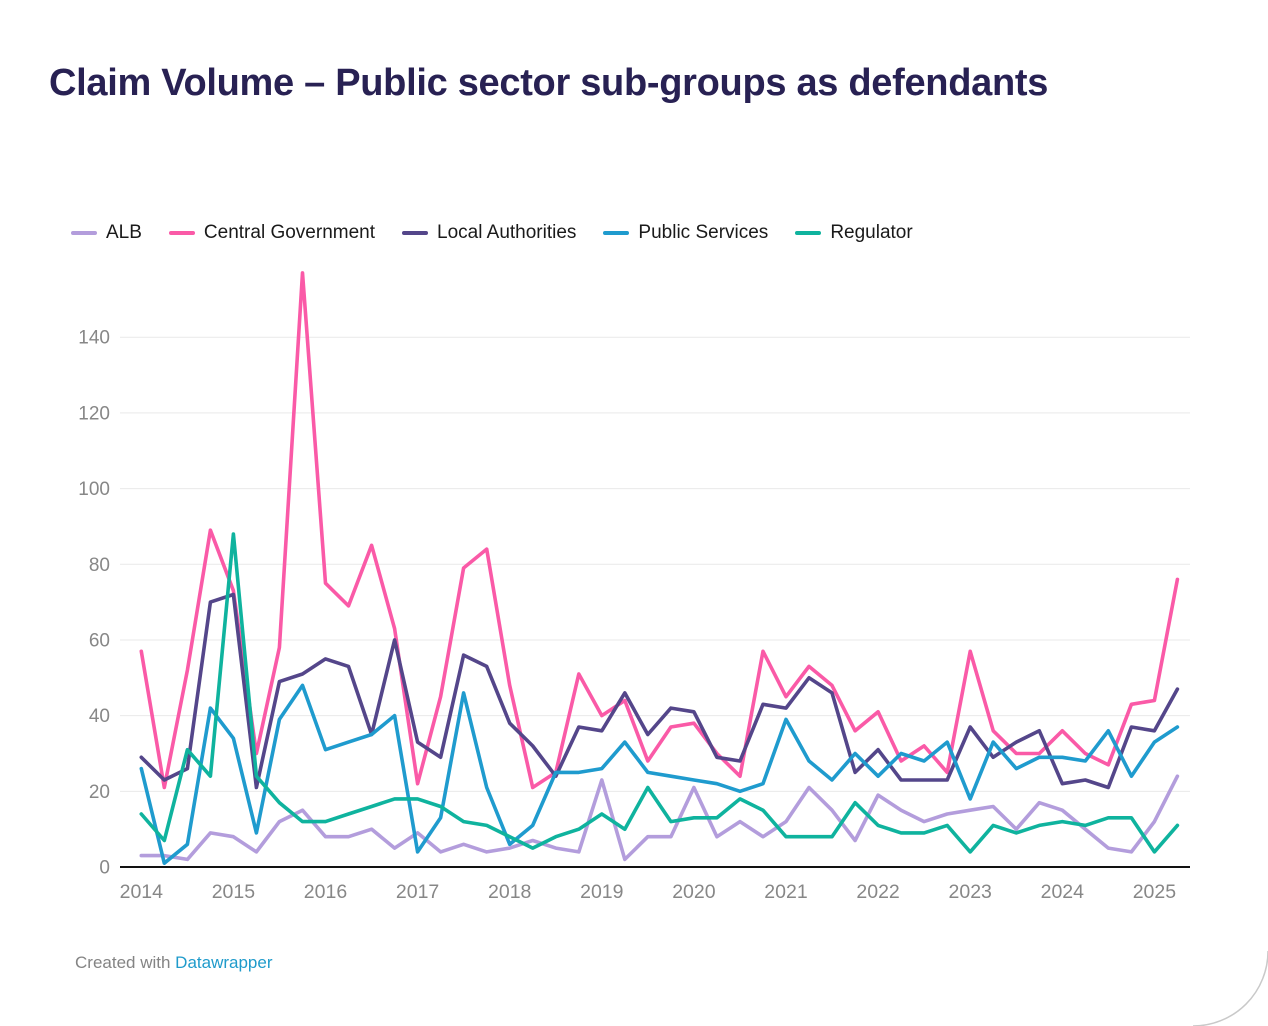 Image resolution: width=1268 pixels, height=1026 pixels. I want to click on attribution-footer: Created with Datawrapper, so click(174, 963).